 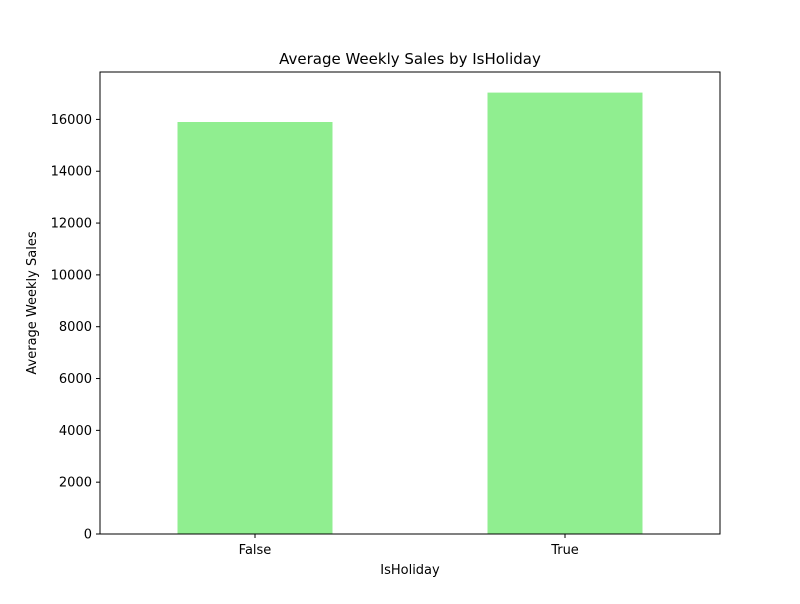 What do you see at coordinates (255, 328) in the screenshot?
I see `bar-false` at bounding box center [255, 328].